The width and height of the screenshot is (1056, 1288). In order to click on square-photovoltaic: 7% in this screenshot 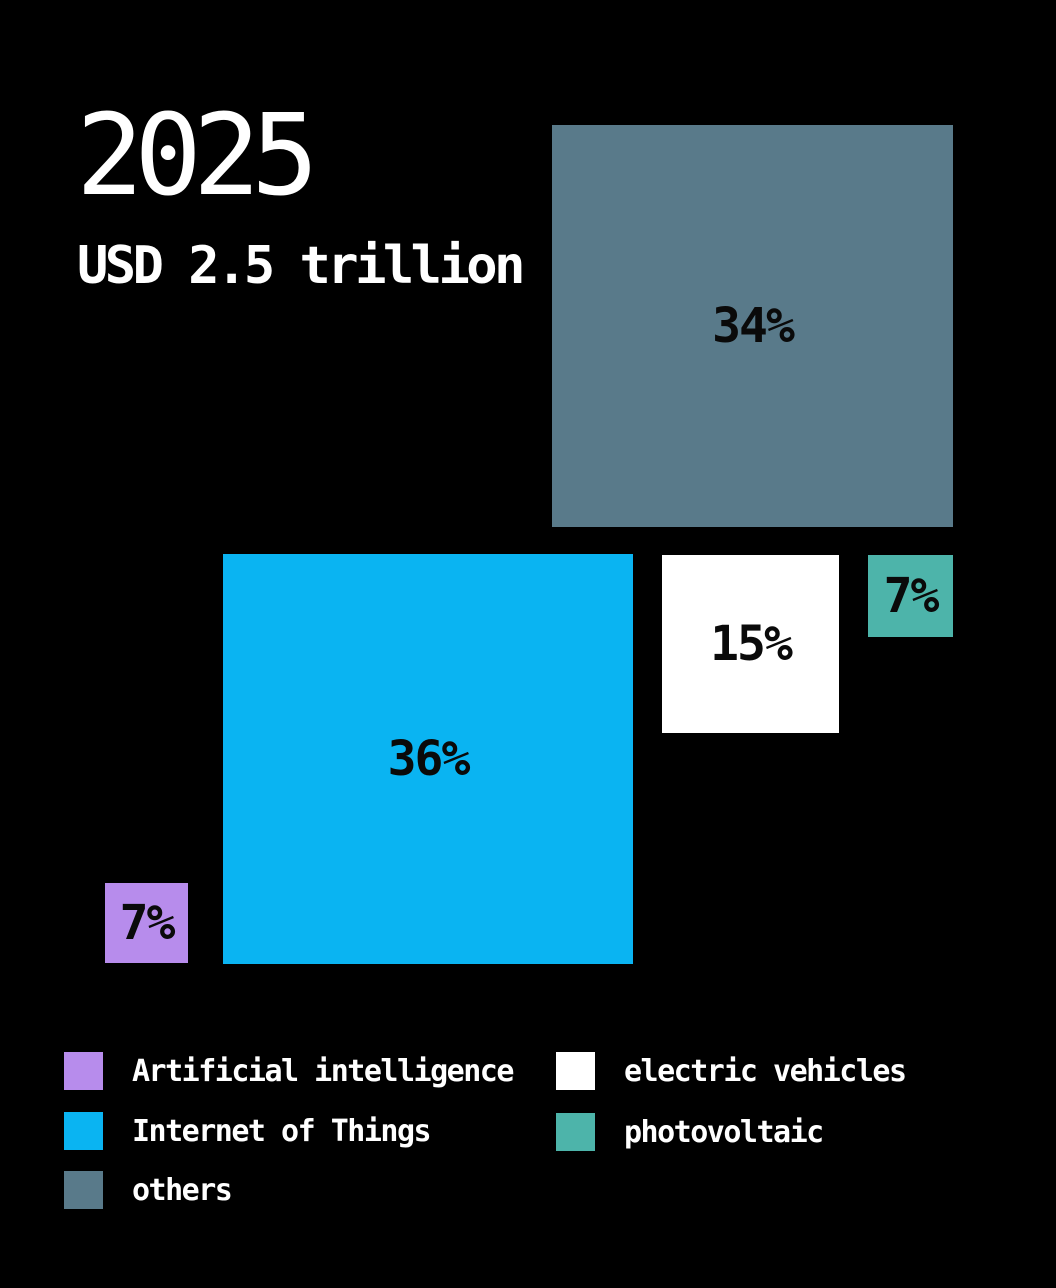, I will do `click(910, 596)`.